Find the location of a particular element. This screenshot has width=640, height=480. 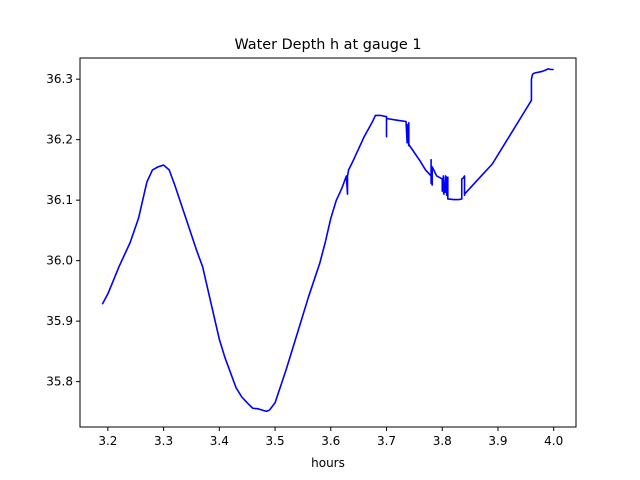

x-tick-label: 3.4 is located at coordinates (219, 441).